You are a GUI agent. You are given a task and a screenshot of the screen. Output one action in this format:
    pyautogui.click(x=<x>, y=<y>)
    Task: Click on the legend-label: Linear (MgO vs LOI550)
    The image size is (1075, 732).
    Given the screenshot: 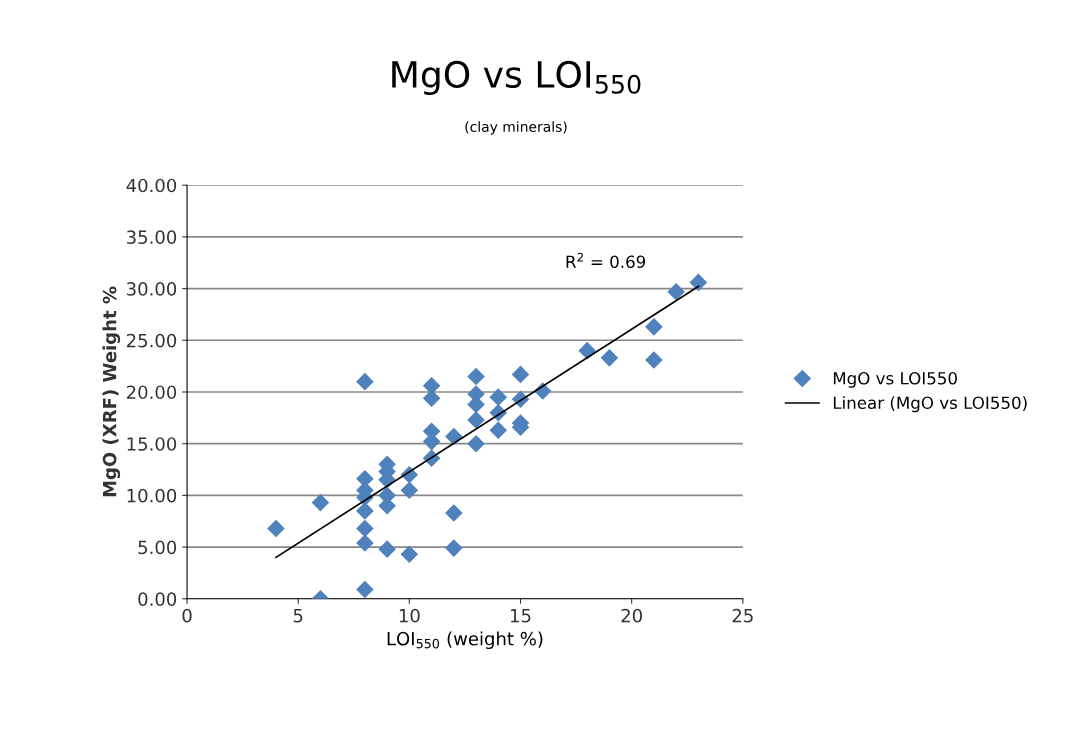 What is the action you would take?
    pyautogui.click(x=930, y=404)
    